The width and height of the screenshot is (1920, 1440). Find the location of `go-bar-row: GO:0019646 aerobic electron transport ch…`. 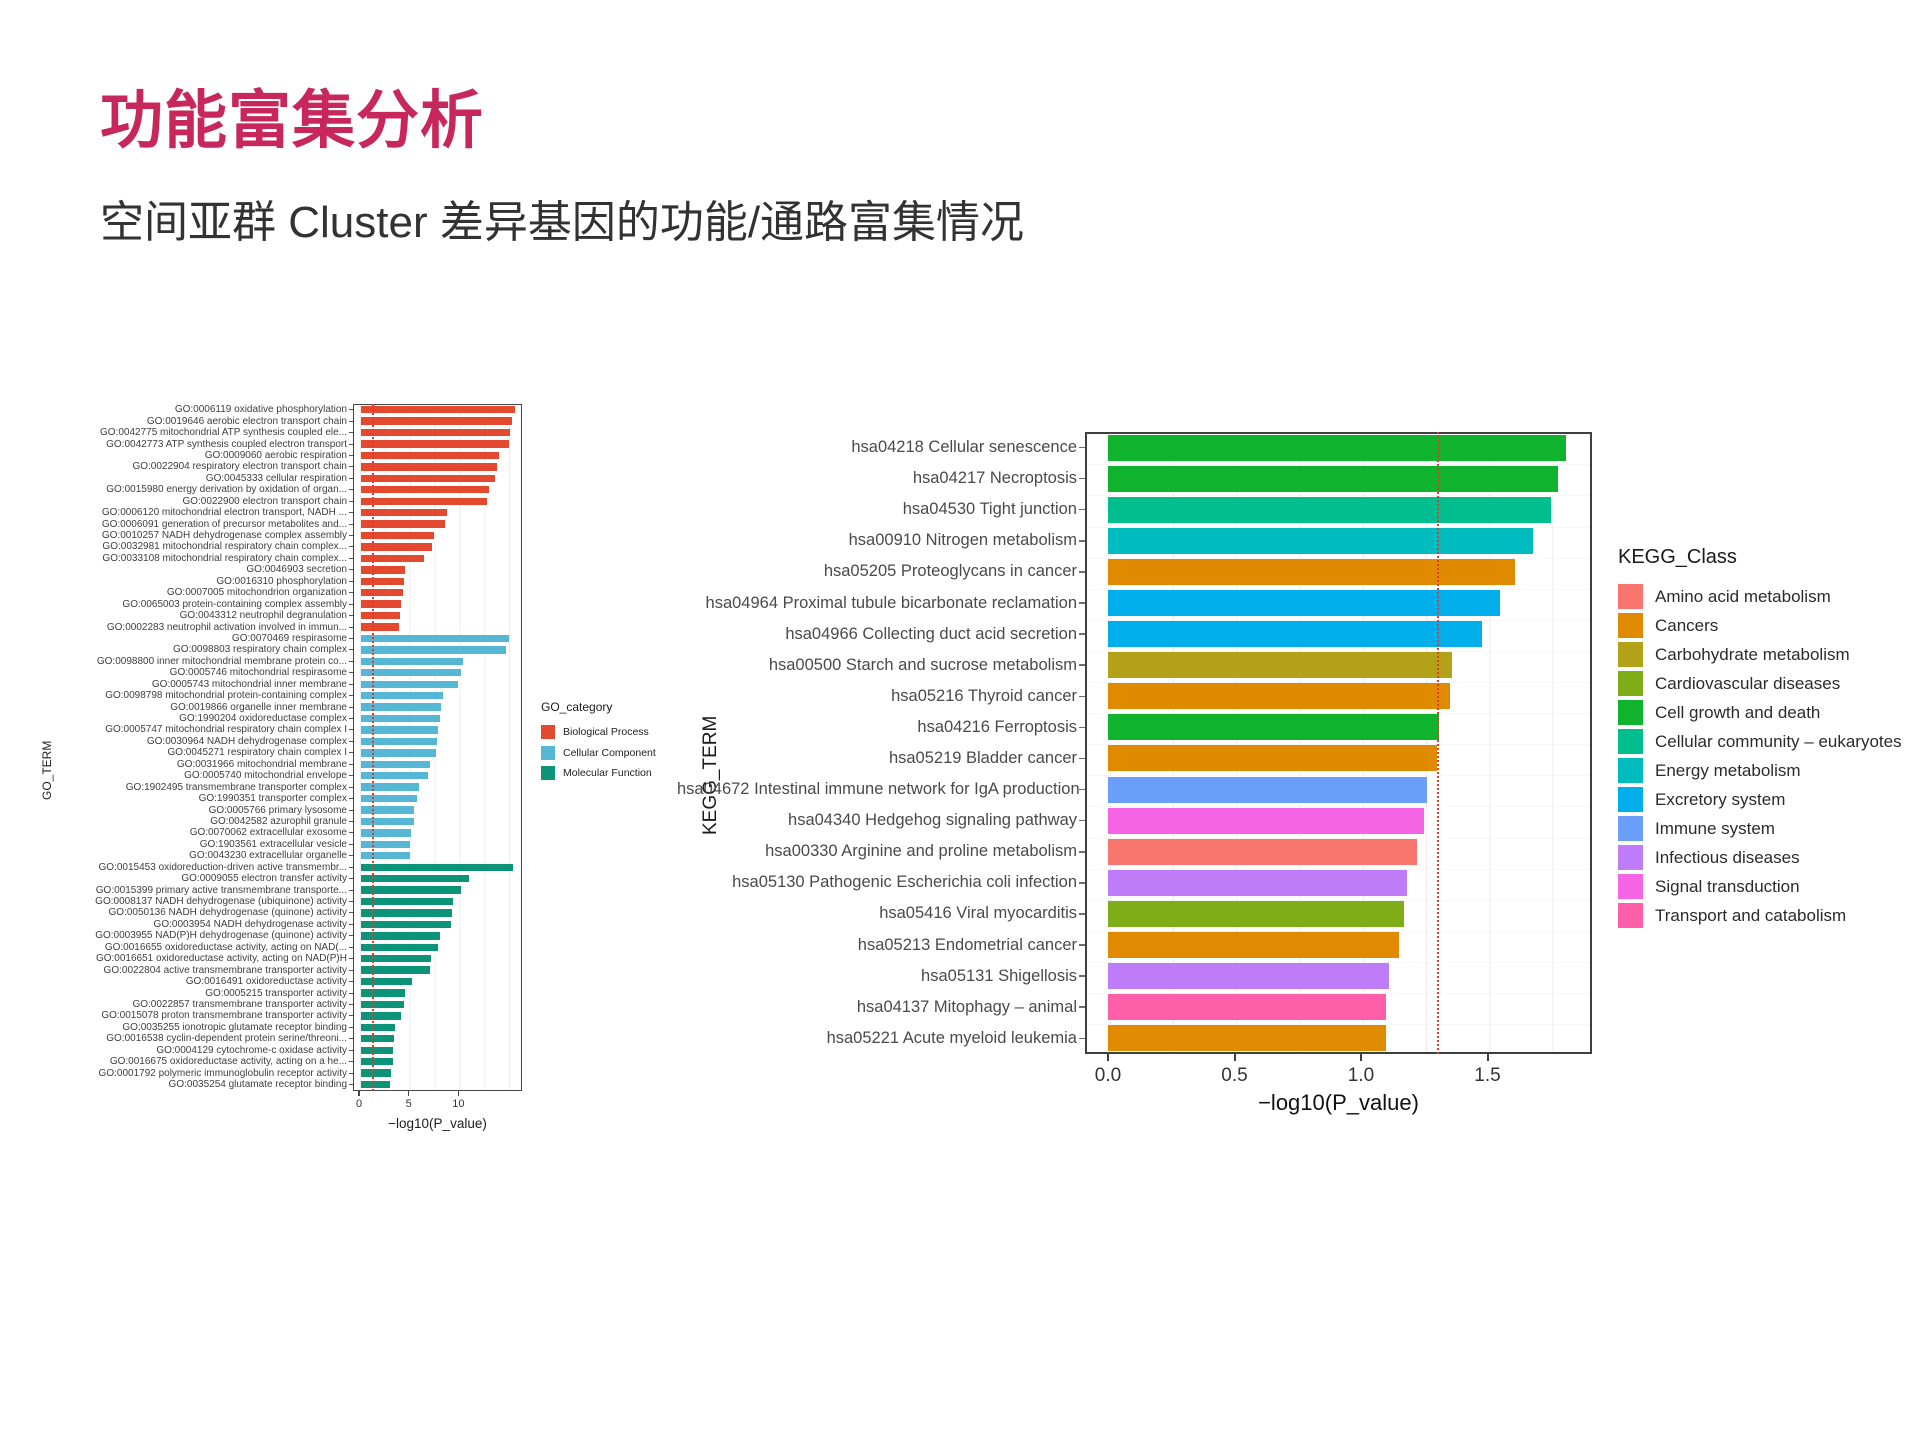

go-bar-row: GO:0019646 aerobic electron transport ch… is located at coordinates (285, 421).